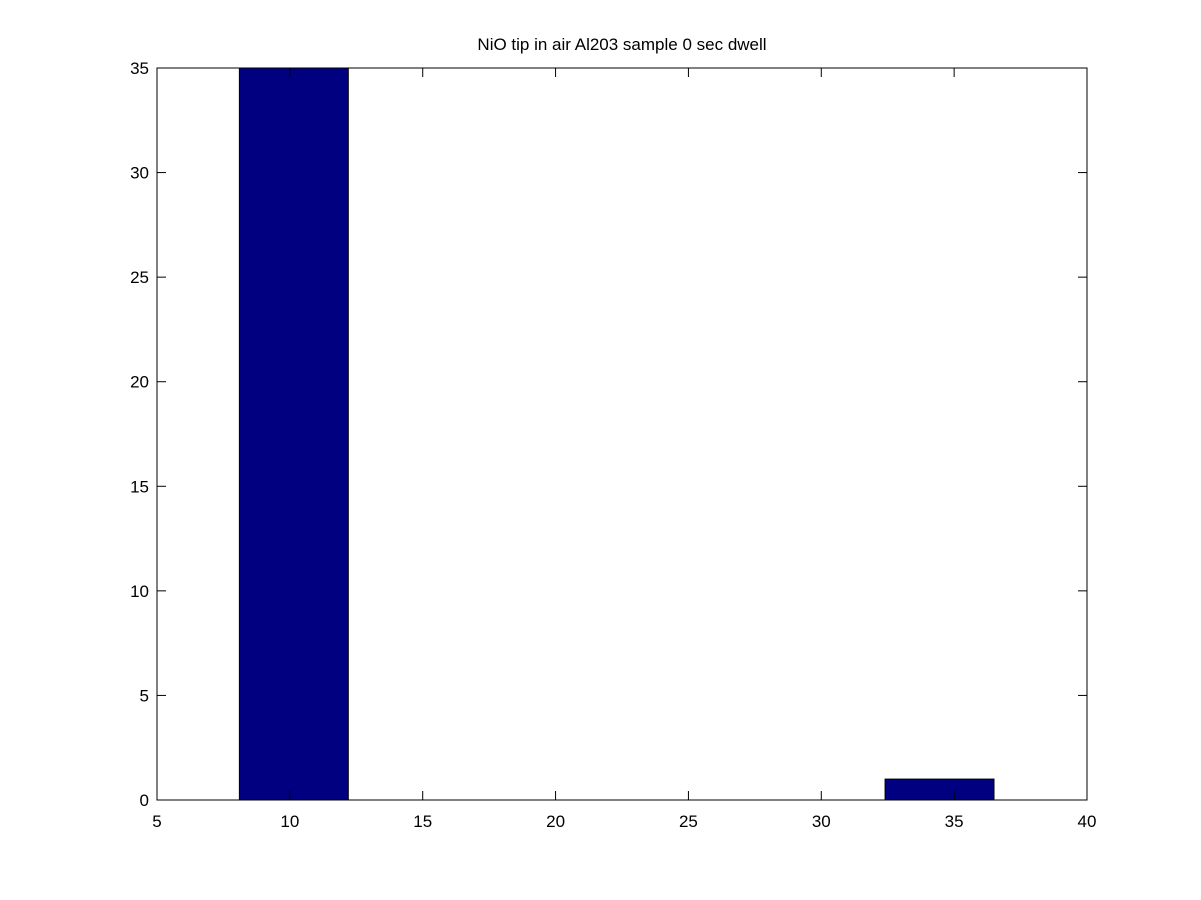 This screenshot has width=1201, height=900. Describe the element at coordinates (821, 821) in the screenshot. I see `x-tick-label-5: 30` at that location.